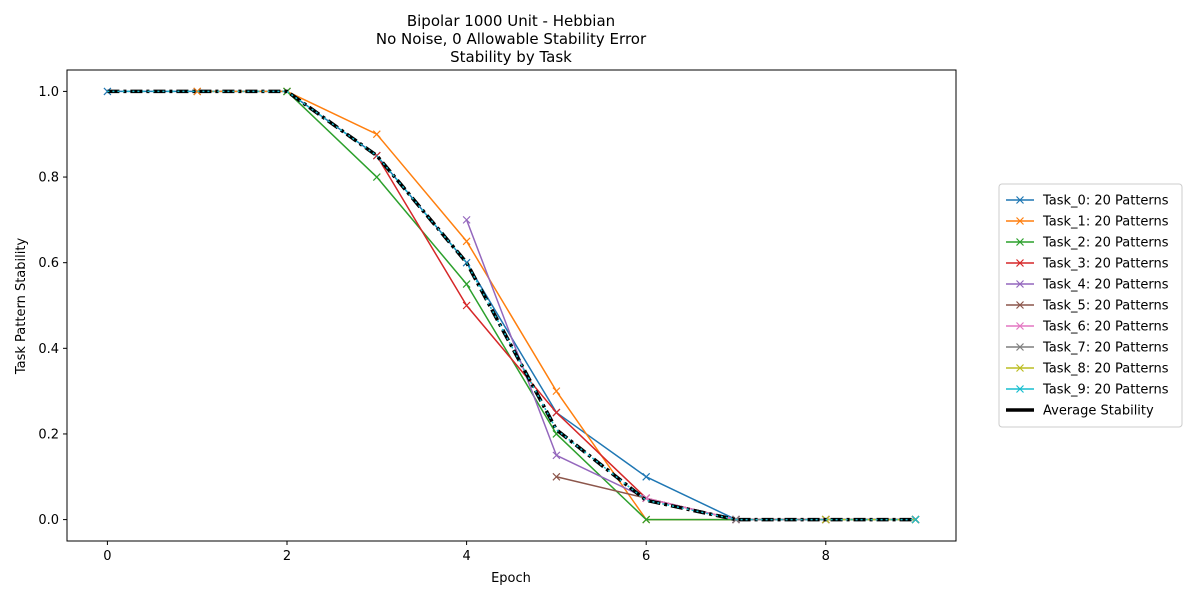 The width and height of the screenshot is (1200, 604). What do you see at coordinates (1105, 222) in the screenshot?
I see `legend-label: Task_1: 20 Patterns` at bounding box center [1105, 222].